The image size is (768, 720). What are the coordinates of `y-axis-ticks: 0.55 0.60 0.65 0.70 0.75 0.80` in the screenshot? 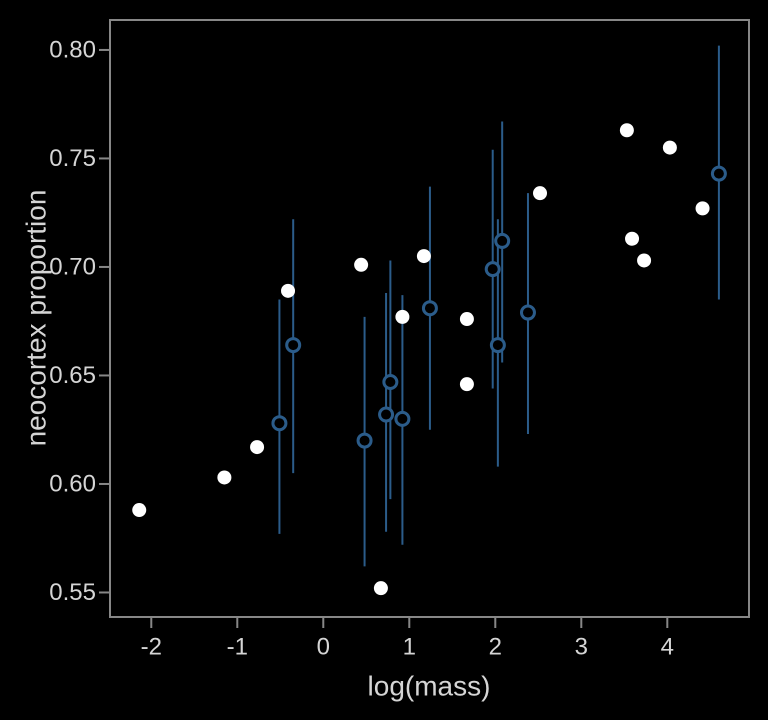 It's located at (79, 321).